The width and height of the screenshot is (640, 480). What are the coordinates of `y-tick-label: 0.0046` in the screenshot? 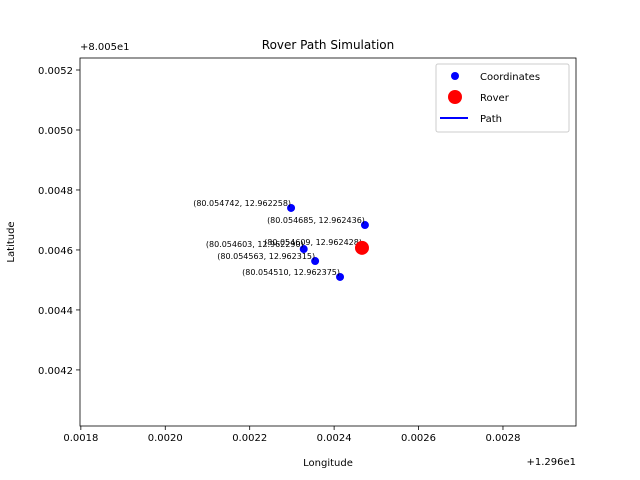 It's located at (55, 251).